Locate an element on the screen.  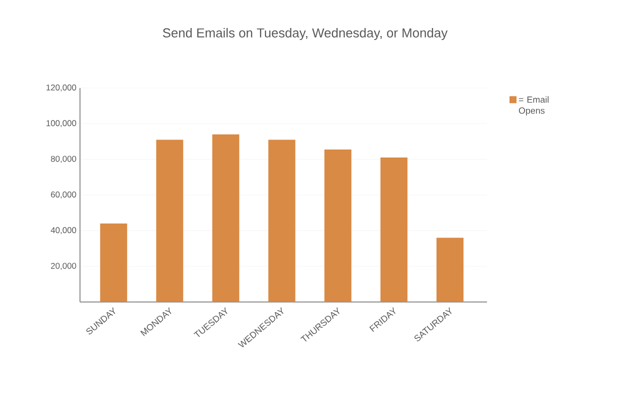
y-tick-label: 20,000 is located at coordinates (63, 266).